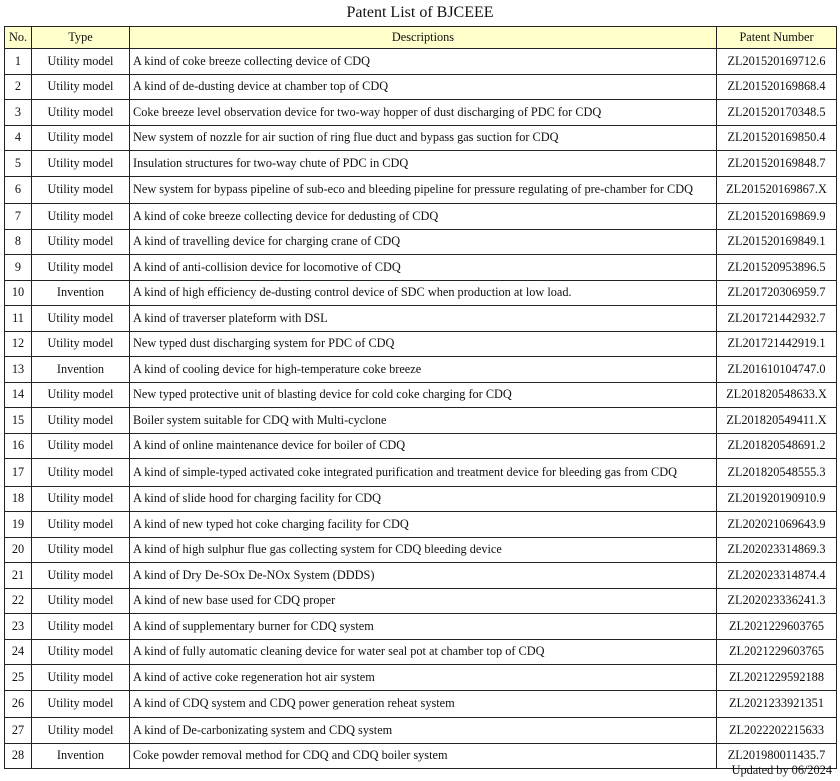 The image size is (840, 781). Describe the element at coordinates (776, 420) in the screenshot. I see `row-patent-number: ZL201820549411.X` at that location.